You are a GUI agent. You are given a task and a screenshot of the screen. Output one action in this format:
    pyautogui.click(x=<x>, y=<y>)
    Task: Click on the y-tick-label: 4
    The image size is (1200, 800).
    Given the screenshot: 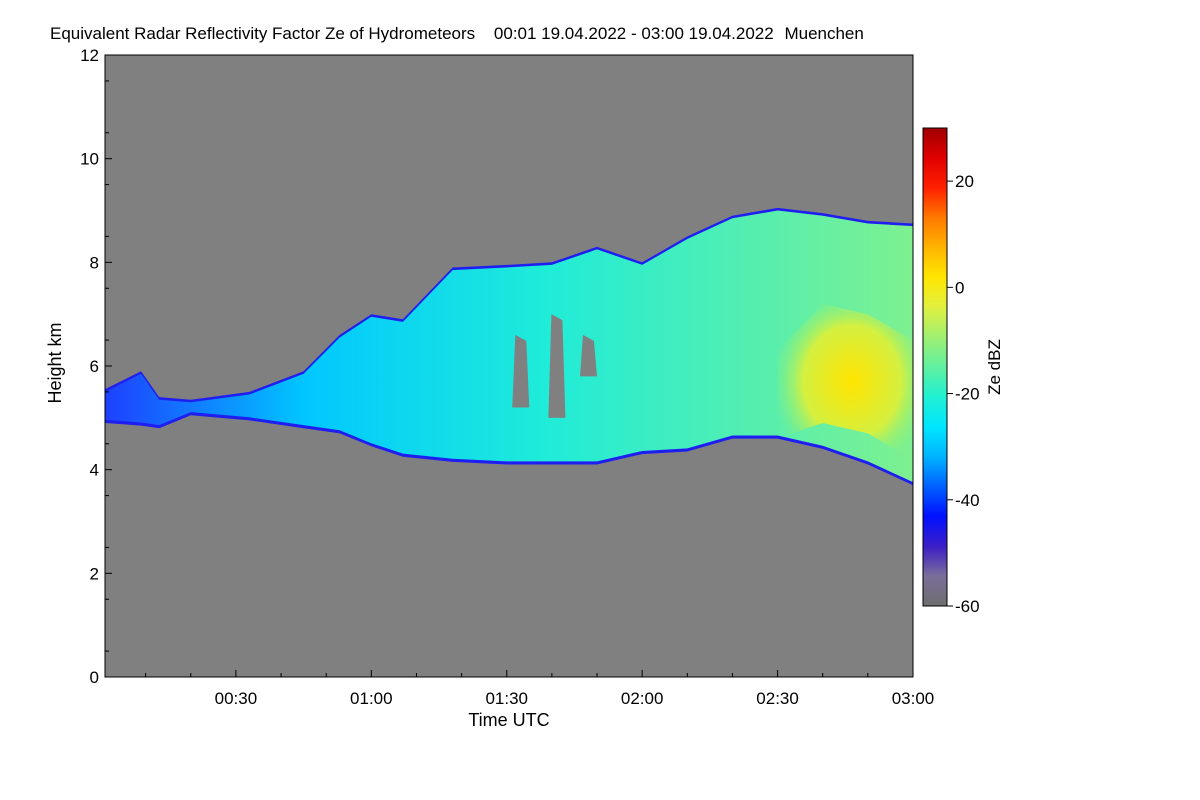 What is the action you would take?
    pyautogui.click(x=94, y=470)
    